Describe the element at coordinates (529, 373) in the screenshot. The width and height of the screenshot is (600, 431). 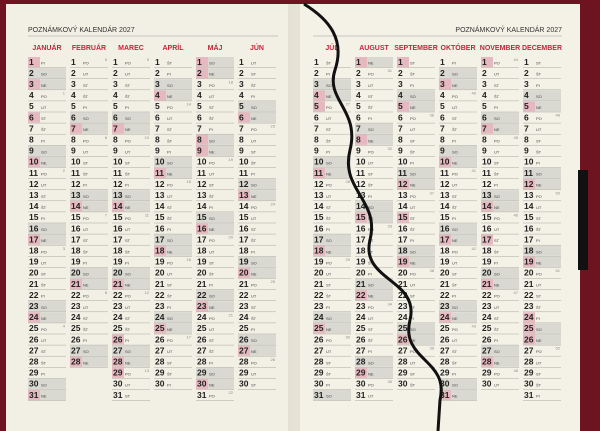
I see `day-number: 29` at that location.